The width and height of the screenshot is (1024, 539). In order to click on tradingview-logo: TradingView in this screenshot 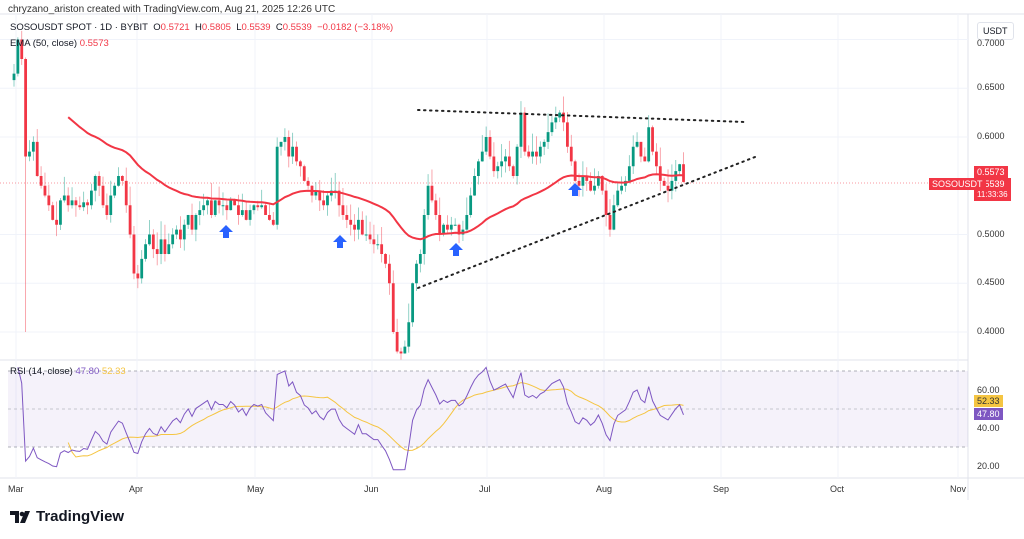, I will do `click(67, 516)`.